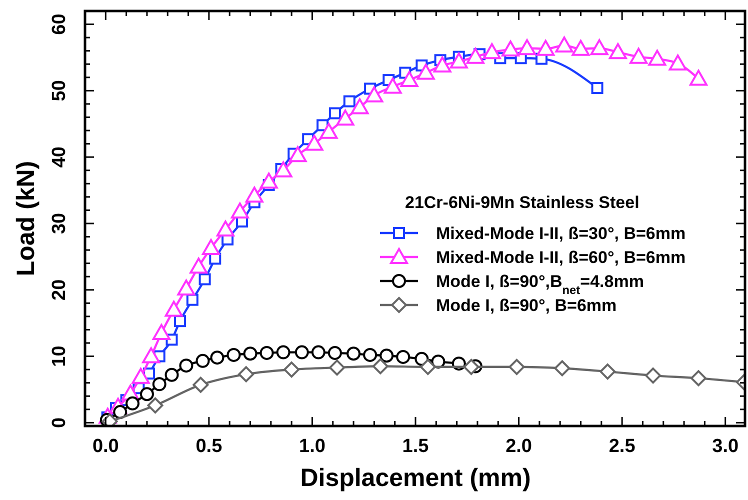  What do you see at coordinates (26, 218) in the screenshot?
I see `y-axis-title: Load (kN)` at bounding box center [26, 218].